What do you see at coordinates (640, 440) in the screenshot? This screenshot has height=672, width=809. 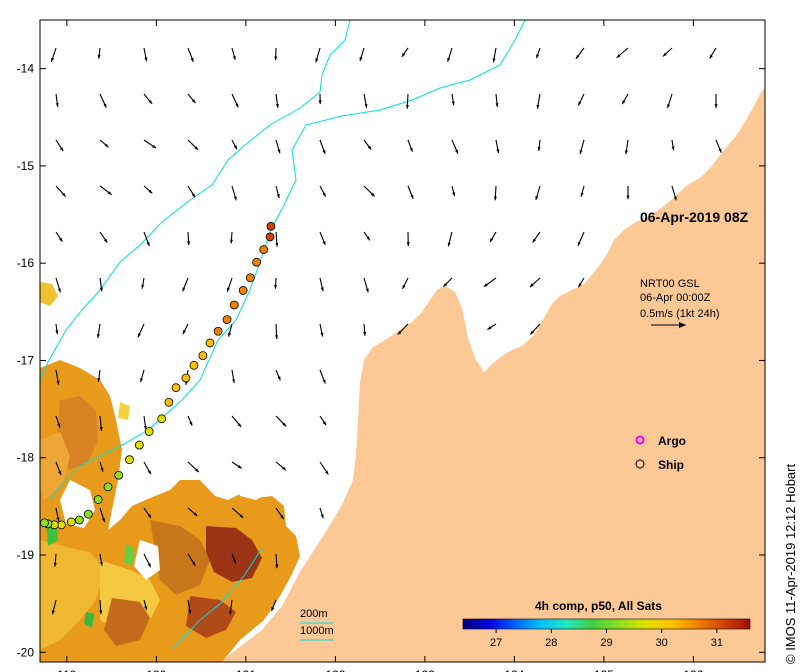 I see `argo-symbol` at bounding box center [640, 440].